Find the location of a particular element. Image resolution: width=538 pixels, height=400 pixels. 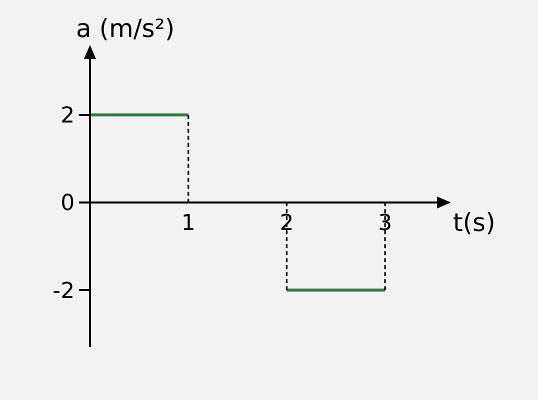

x-tick-label: 3 is located at coordinates (385, 223).